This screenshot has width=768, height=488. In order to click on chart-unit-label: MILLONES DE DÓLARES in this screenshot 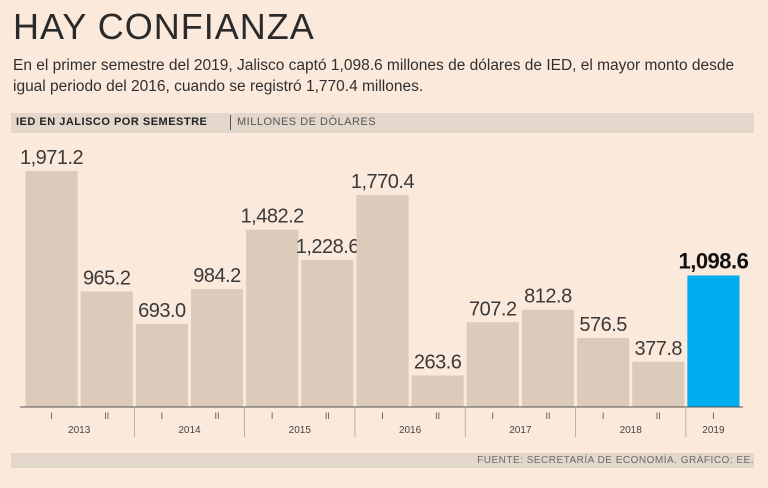, I will do `click(307, 122)`.